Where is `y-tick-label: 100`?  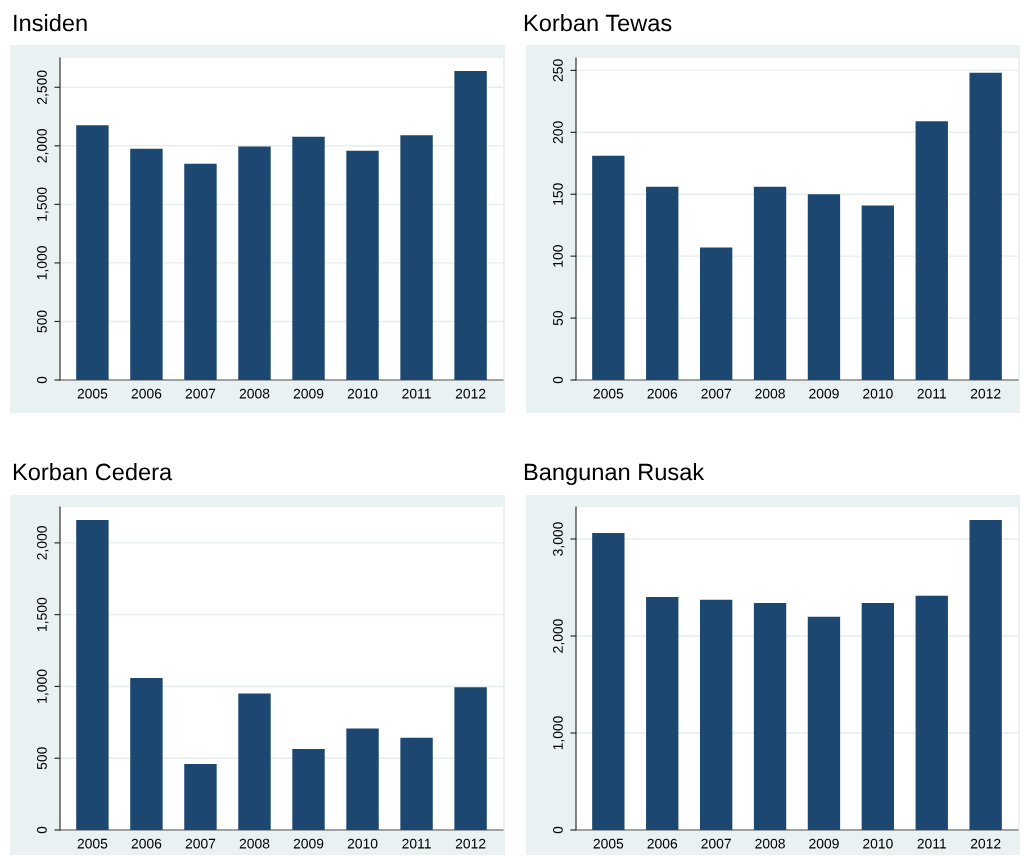
y-tick-label: 100 is located at coordinates (558, 256).